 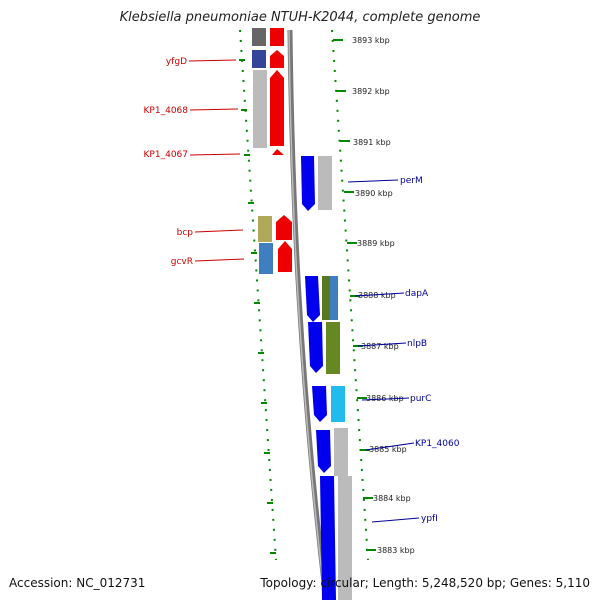 What do you see at coordinates (417, 344) in the screenshot?
I see `gene-label: nlpB` at bounding box center [417, 344].